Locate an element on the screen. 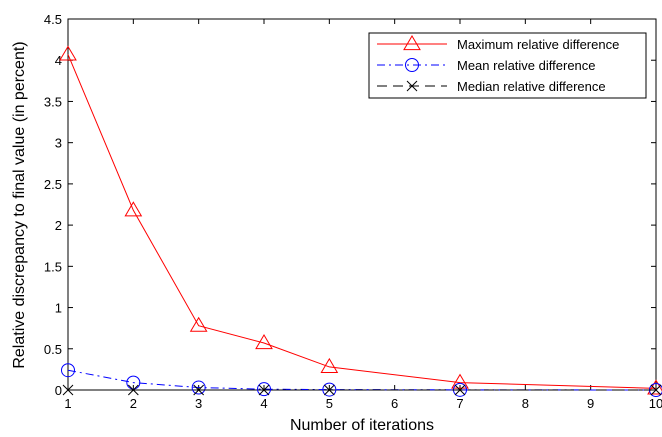 The width and height of the screenshot is (662, 437). x-tick-label: 6 is located at coordinates (394, 403).